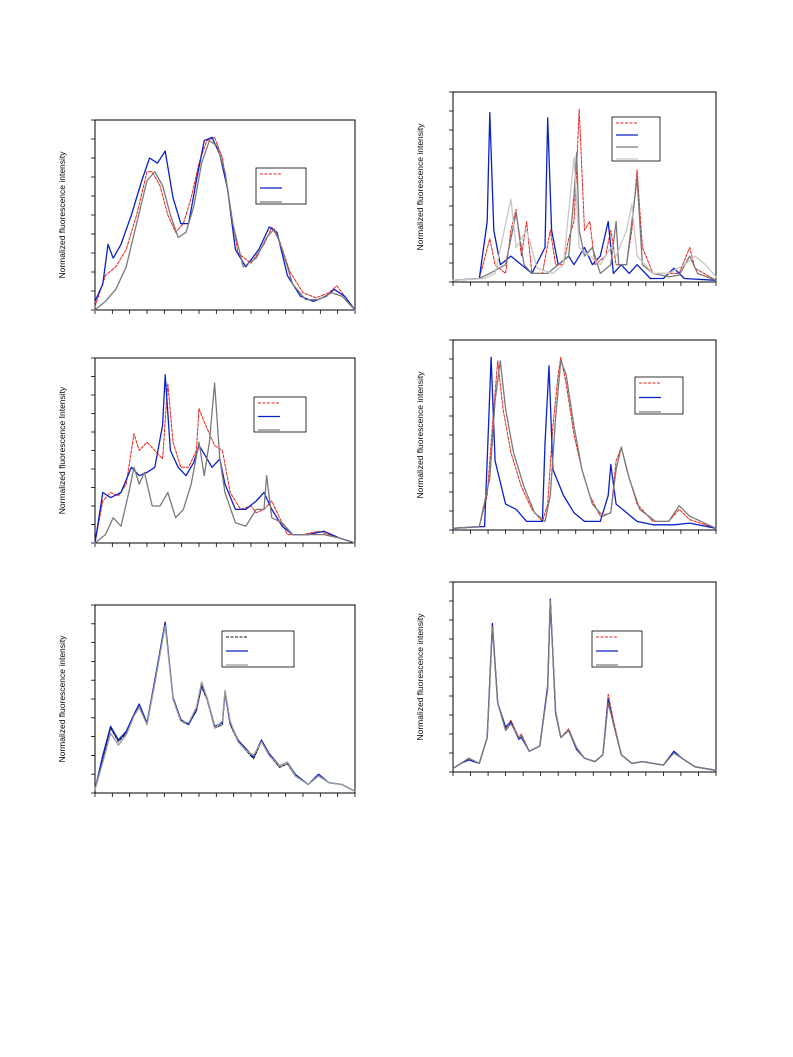 This screenshot has width=793, height=1057. I want to click on chart-panel-5: Normalized fluorescence intensity, so click(206, 700).